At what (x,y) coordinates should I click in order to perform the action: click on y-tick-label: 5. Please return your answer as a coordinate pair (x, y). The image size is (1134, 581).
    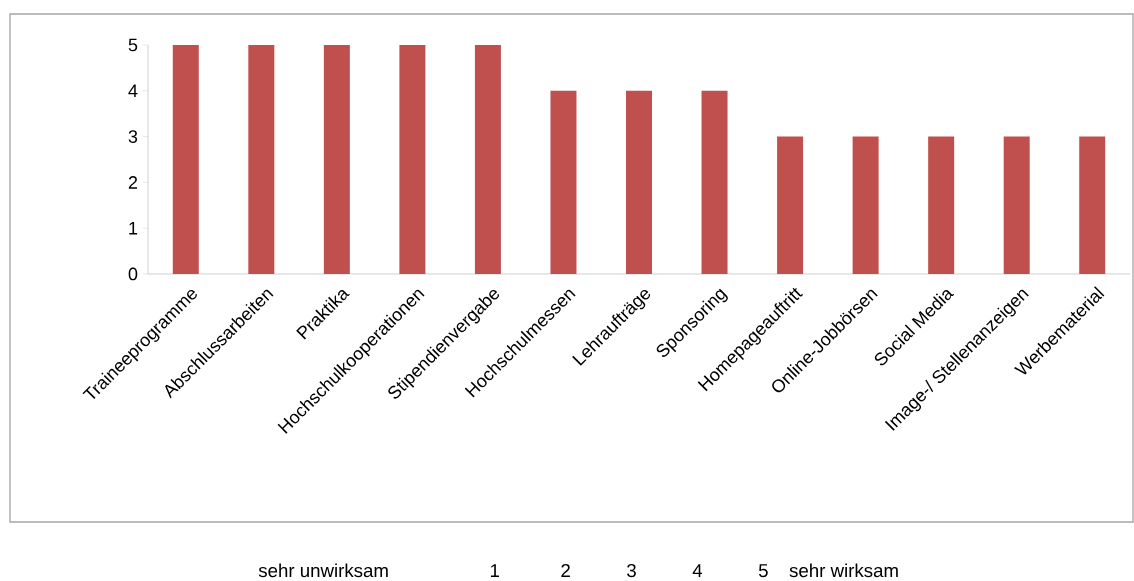
    Looking at the image, I should click on (133, 45).